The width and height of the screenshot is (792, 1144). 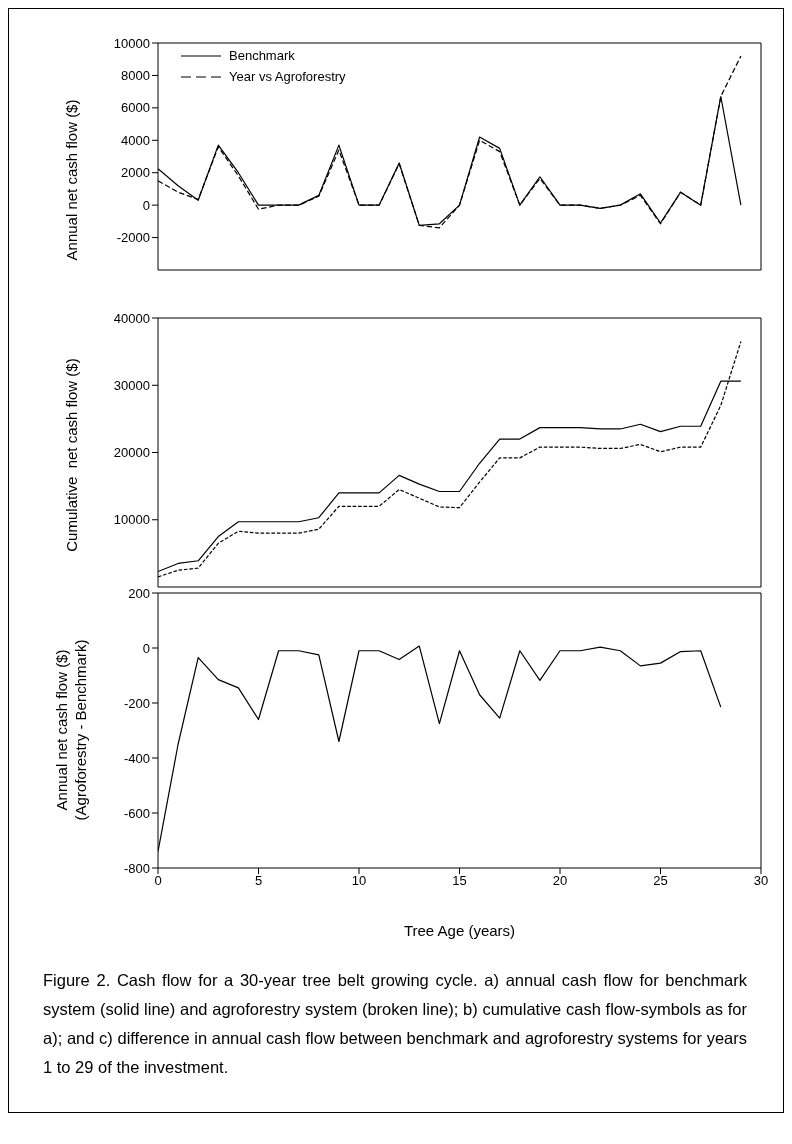 I want to click on y-axis-title: Annual net cash flow ($), so click(x=71, y=180).